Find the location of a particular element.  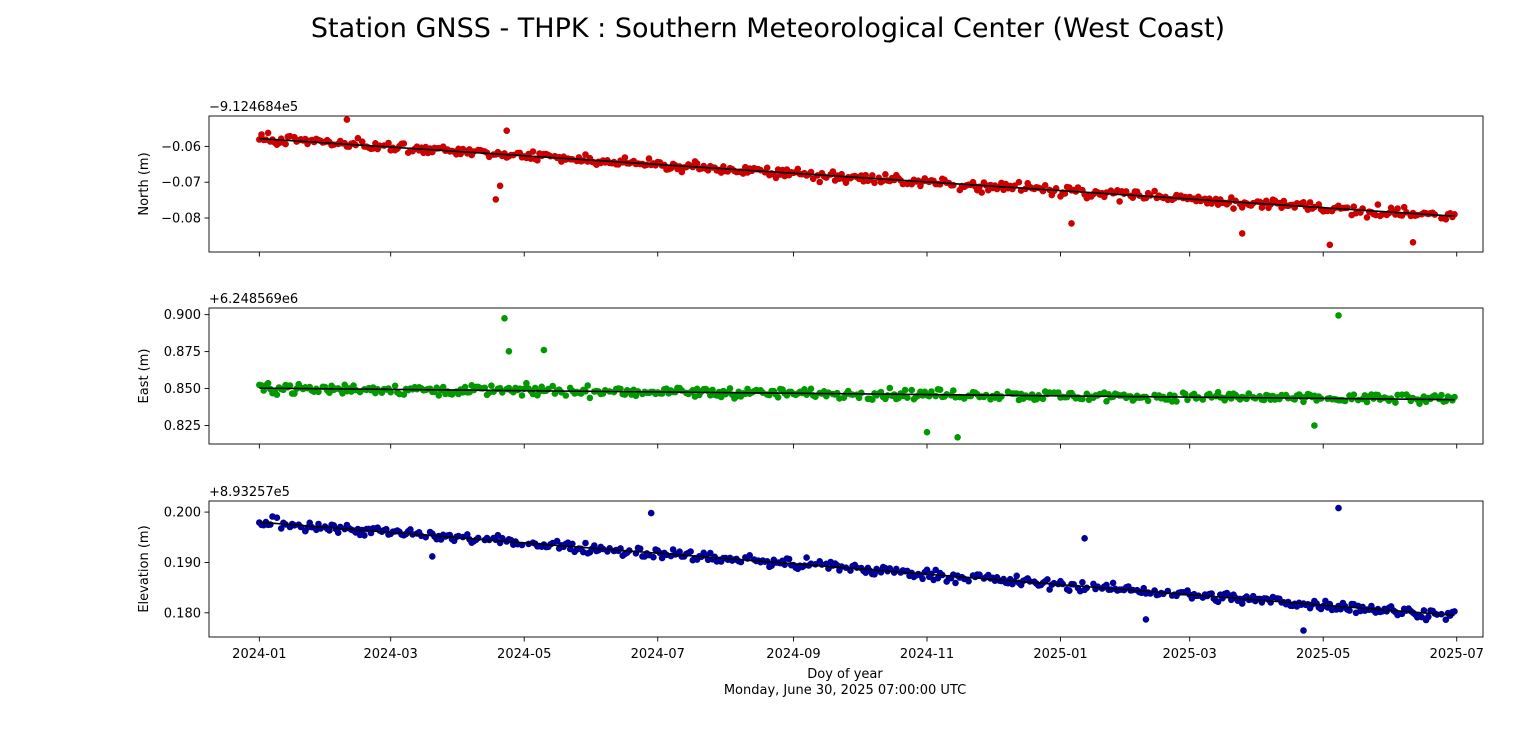

x-tick-label: 2025-01 is located at coordinates (1060, 654).